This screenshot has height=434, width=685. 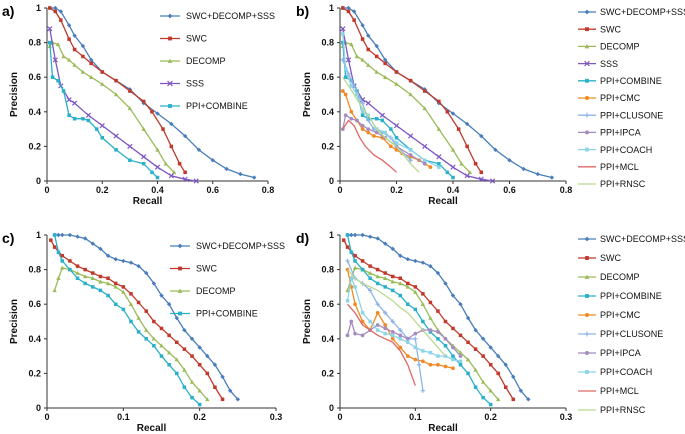 I want to click on legend-label: SSS, so click(x=609, y=64).